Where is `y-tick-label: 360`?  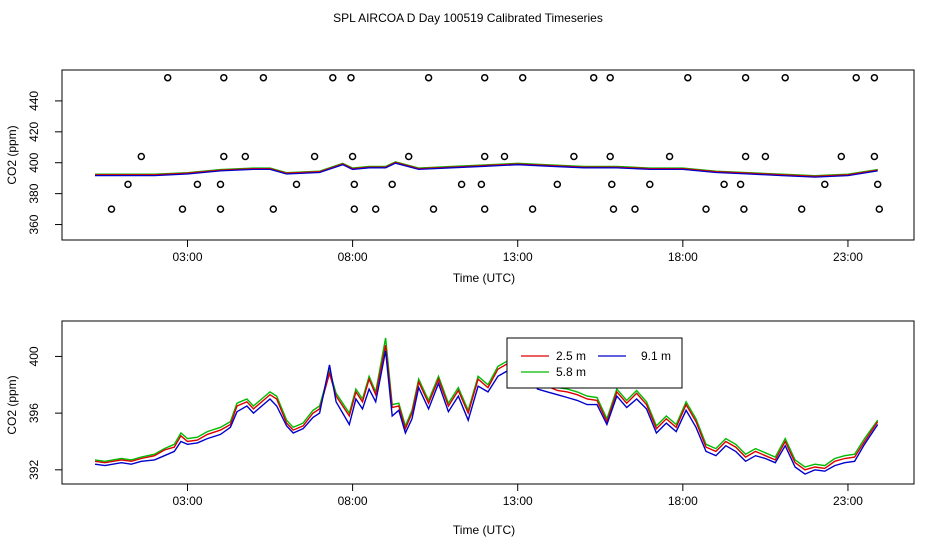
y-tick-label: 360 is located at coordinates (34, 224).